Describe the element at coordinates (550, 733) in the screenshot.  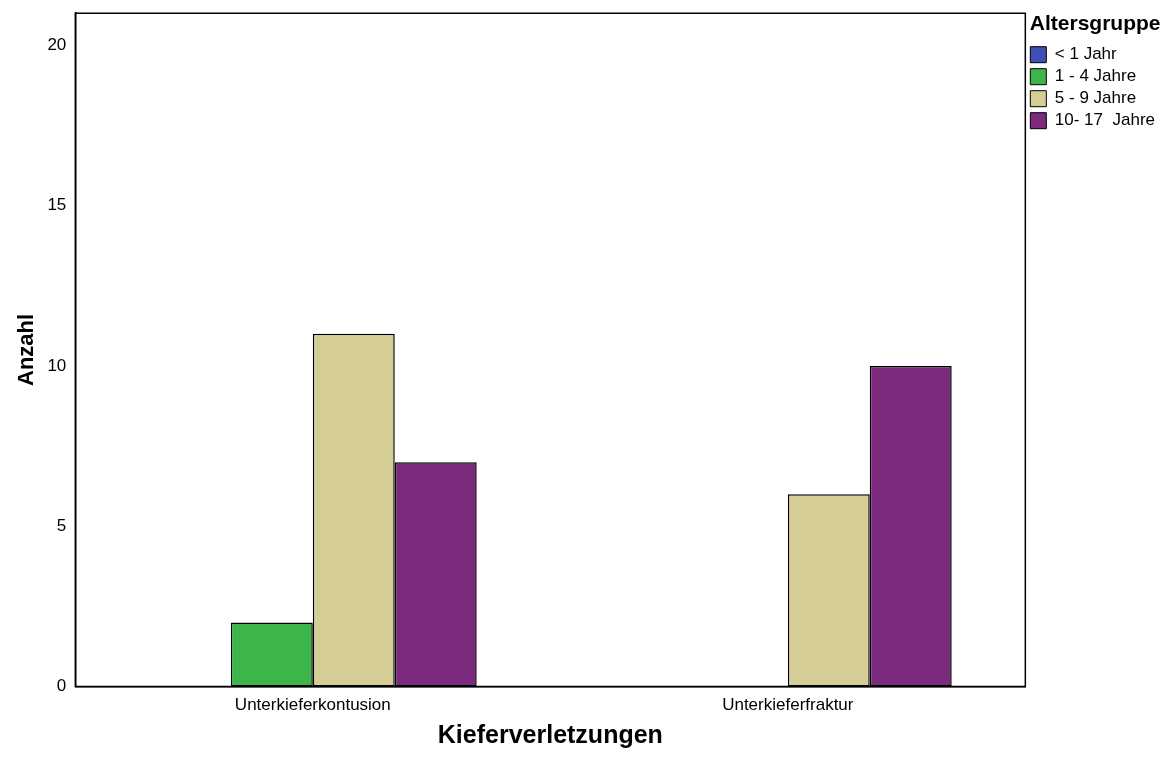
I see `x-axis-title: Kieferverletzungen` at that location.